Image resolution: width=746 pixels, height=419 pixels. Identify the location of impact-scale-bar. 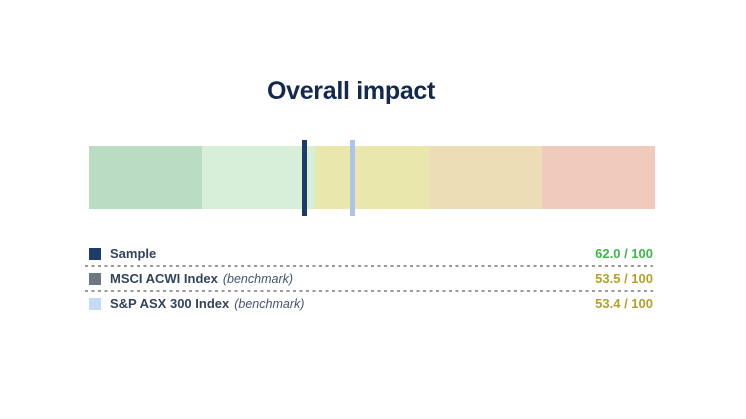
(372, 177).